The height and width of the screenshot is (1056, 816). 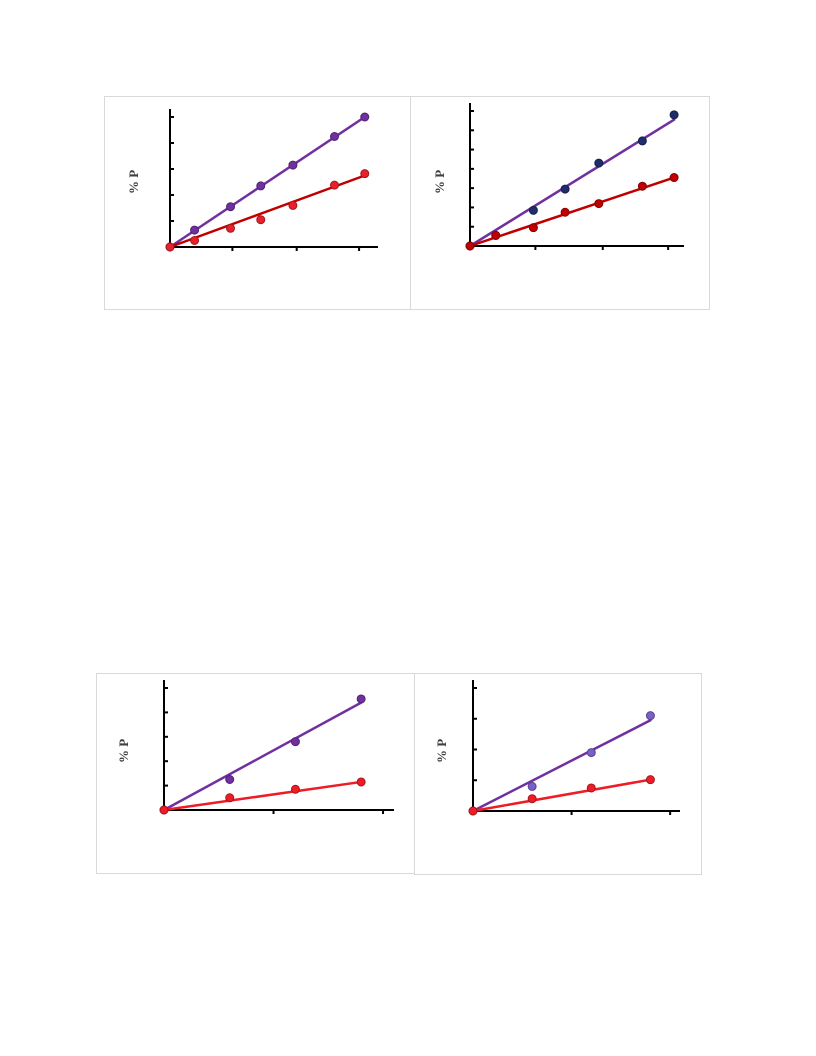 I want to click on chart-panel-1: % P, so click(x=257, y=203).